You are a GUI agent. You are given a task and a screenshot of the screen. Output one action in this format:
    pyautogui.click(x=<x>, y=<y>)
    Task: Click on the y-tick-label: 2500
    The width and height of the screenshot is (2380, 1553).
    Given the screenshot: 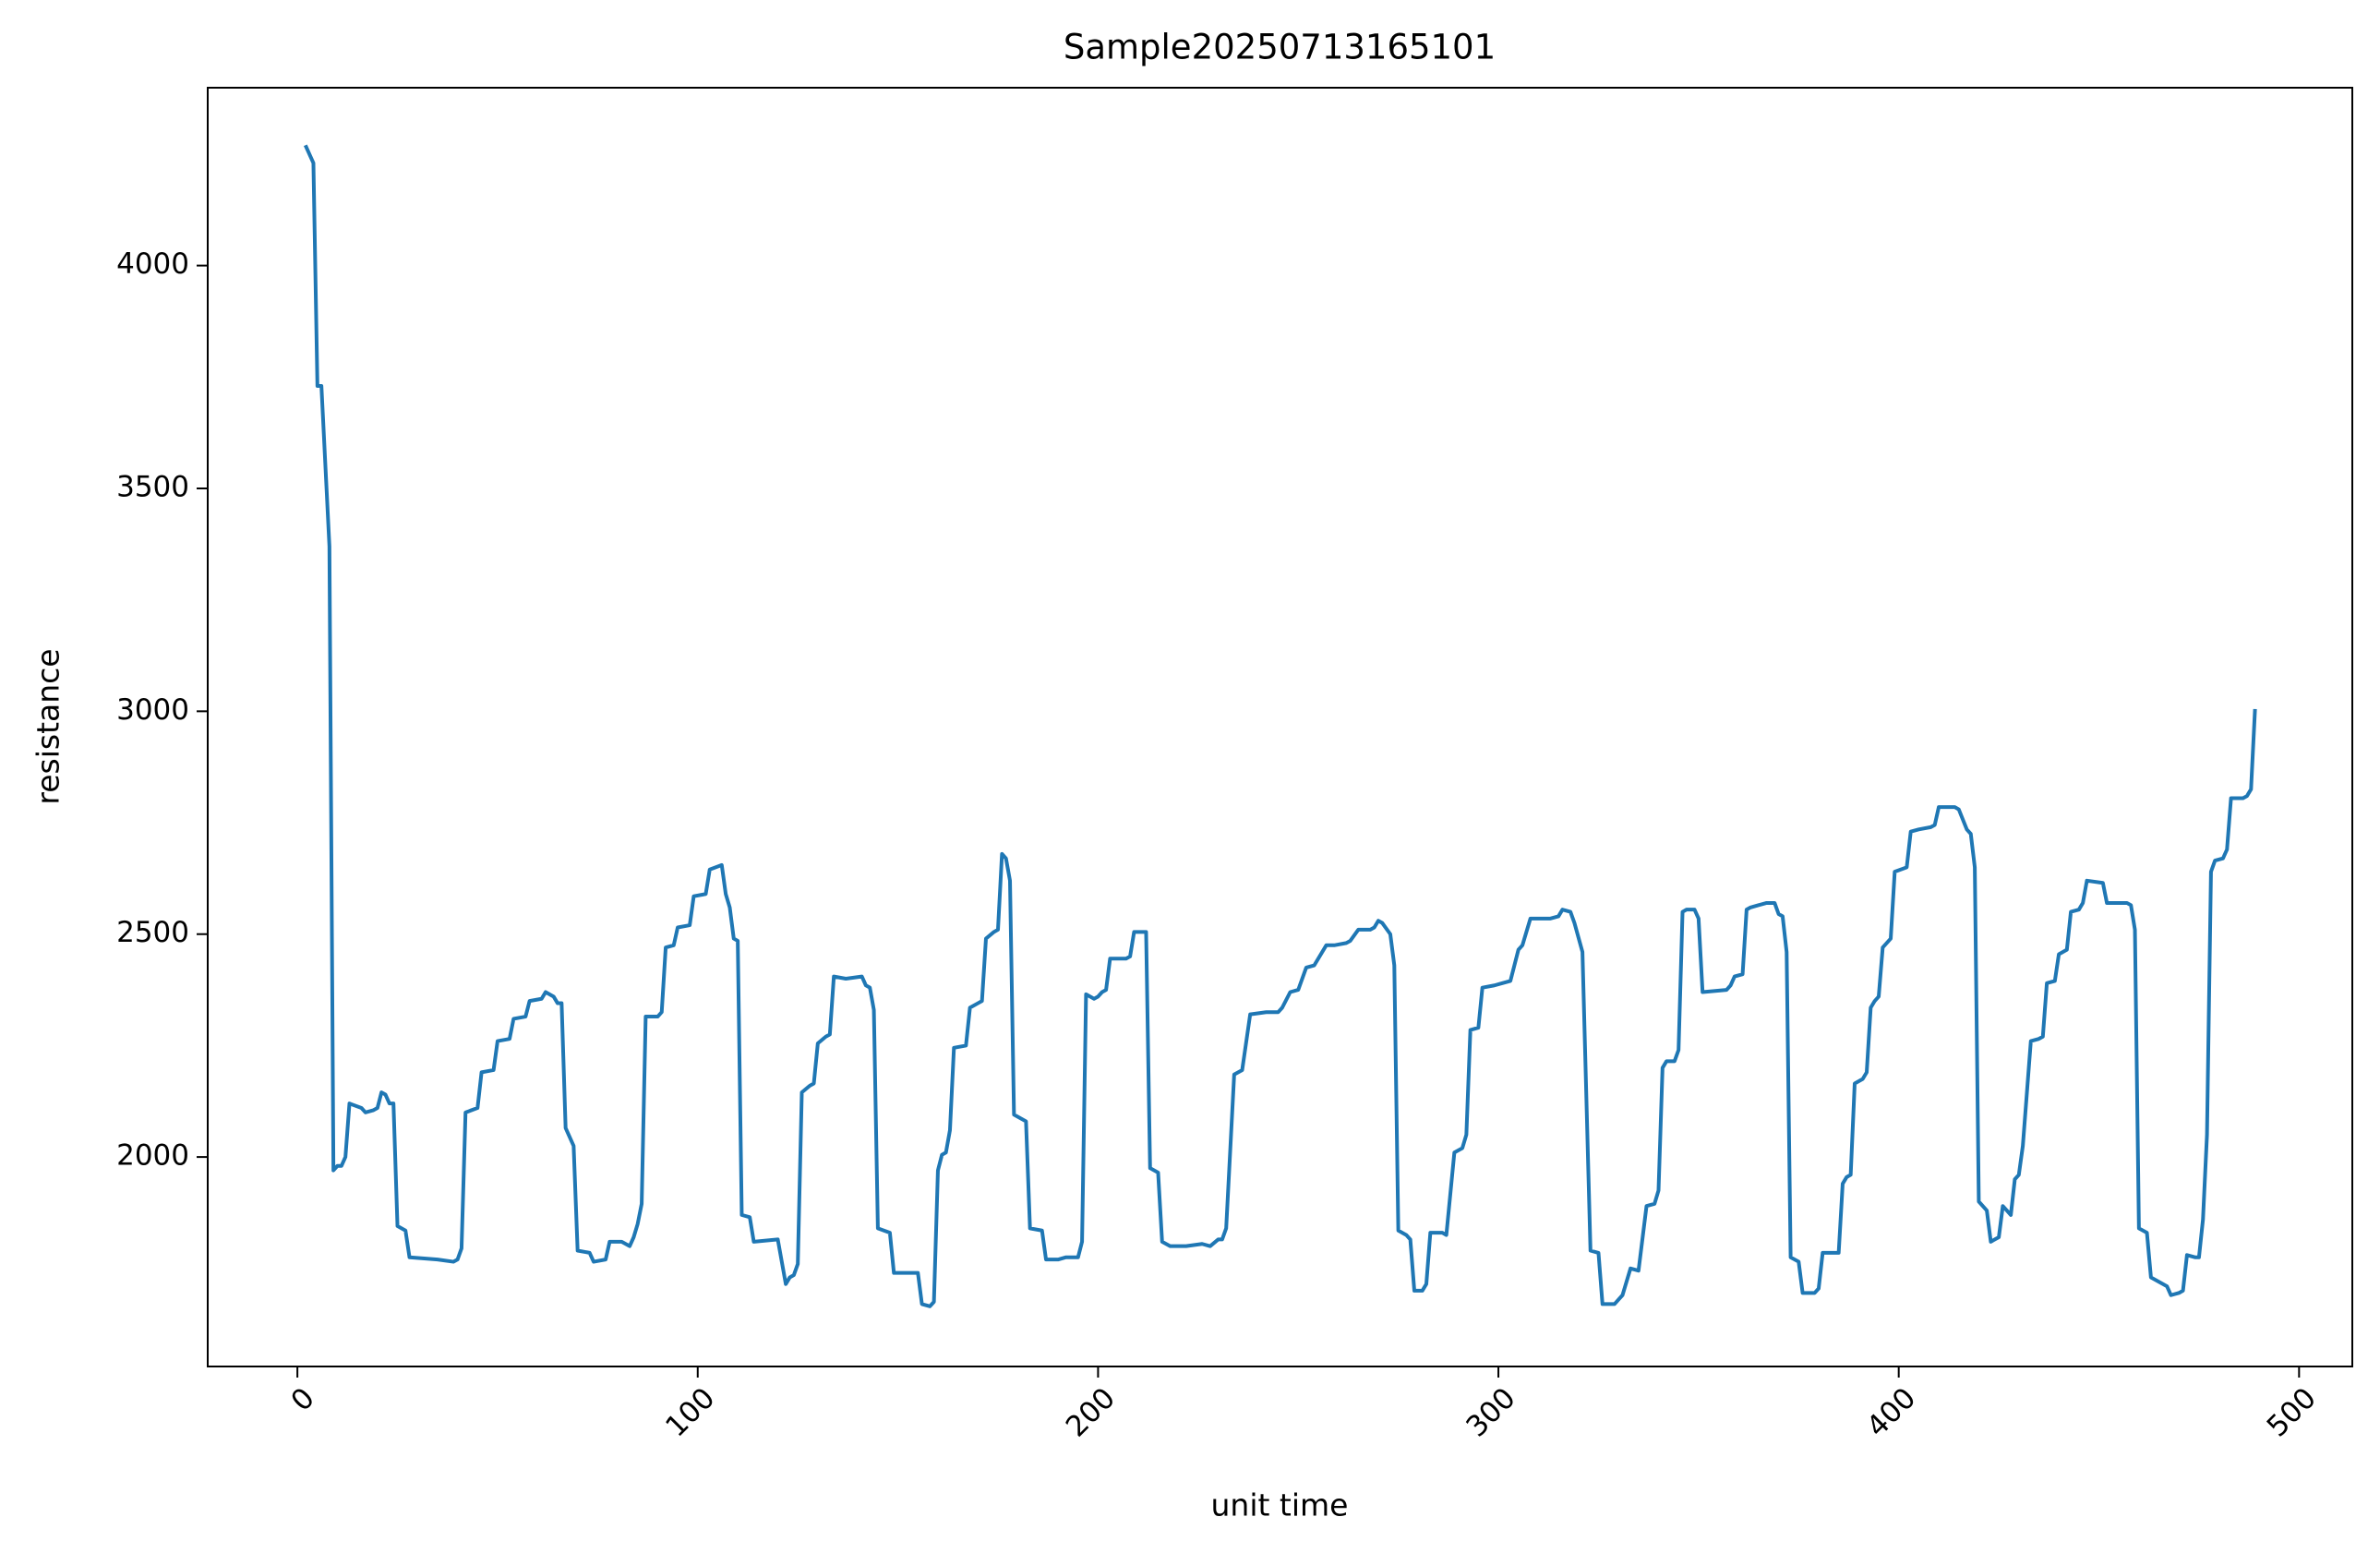 What is the action you would take?
    pyautogui.click(x=152, y=933)
    